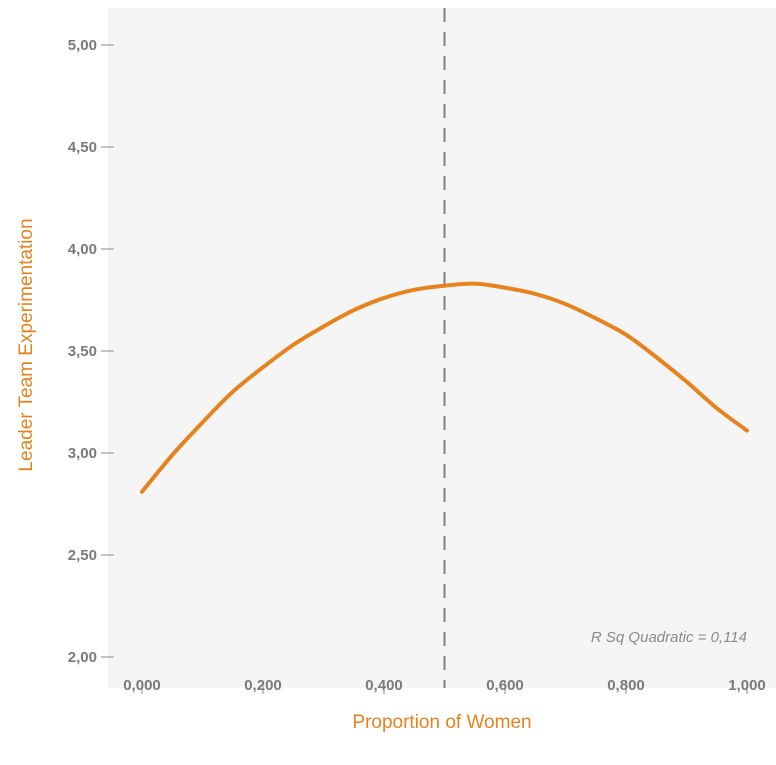  I want to click on x-tick-label: 1,000, so click(747, 685).